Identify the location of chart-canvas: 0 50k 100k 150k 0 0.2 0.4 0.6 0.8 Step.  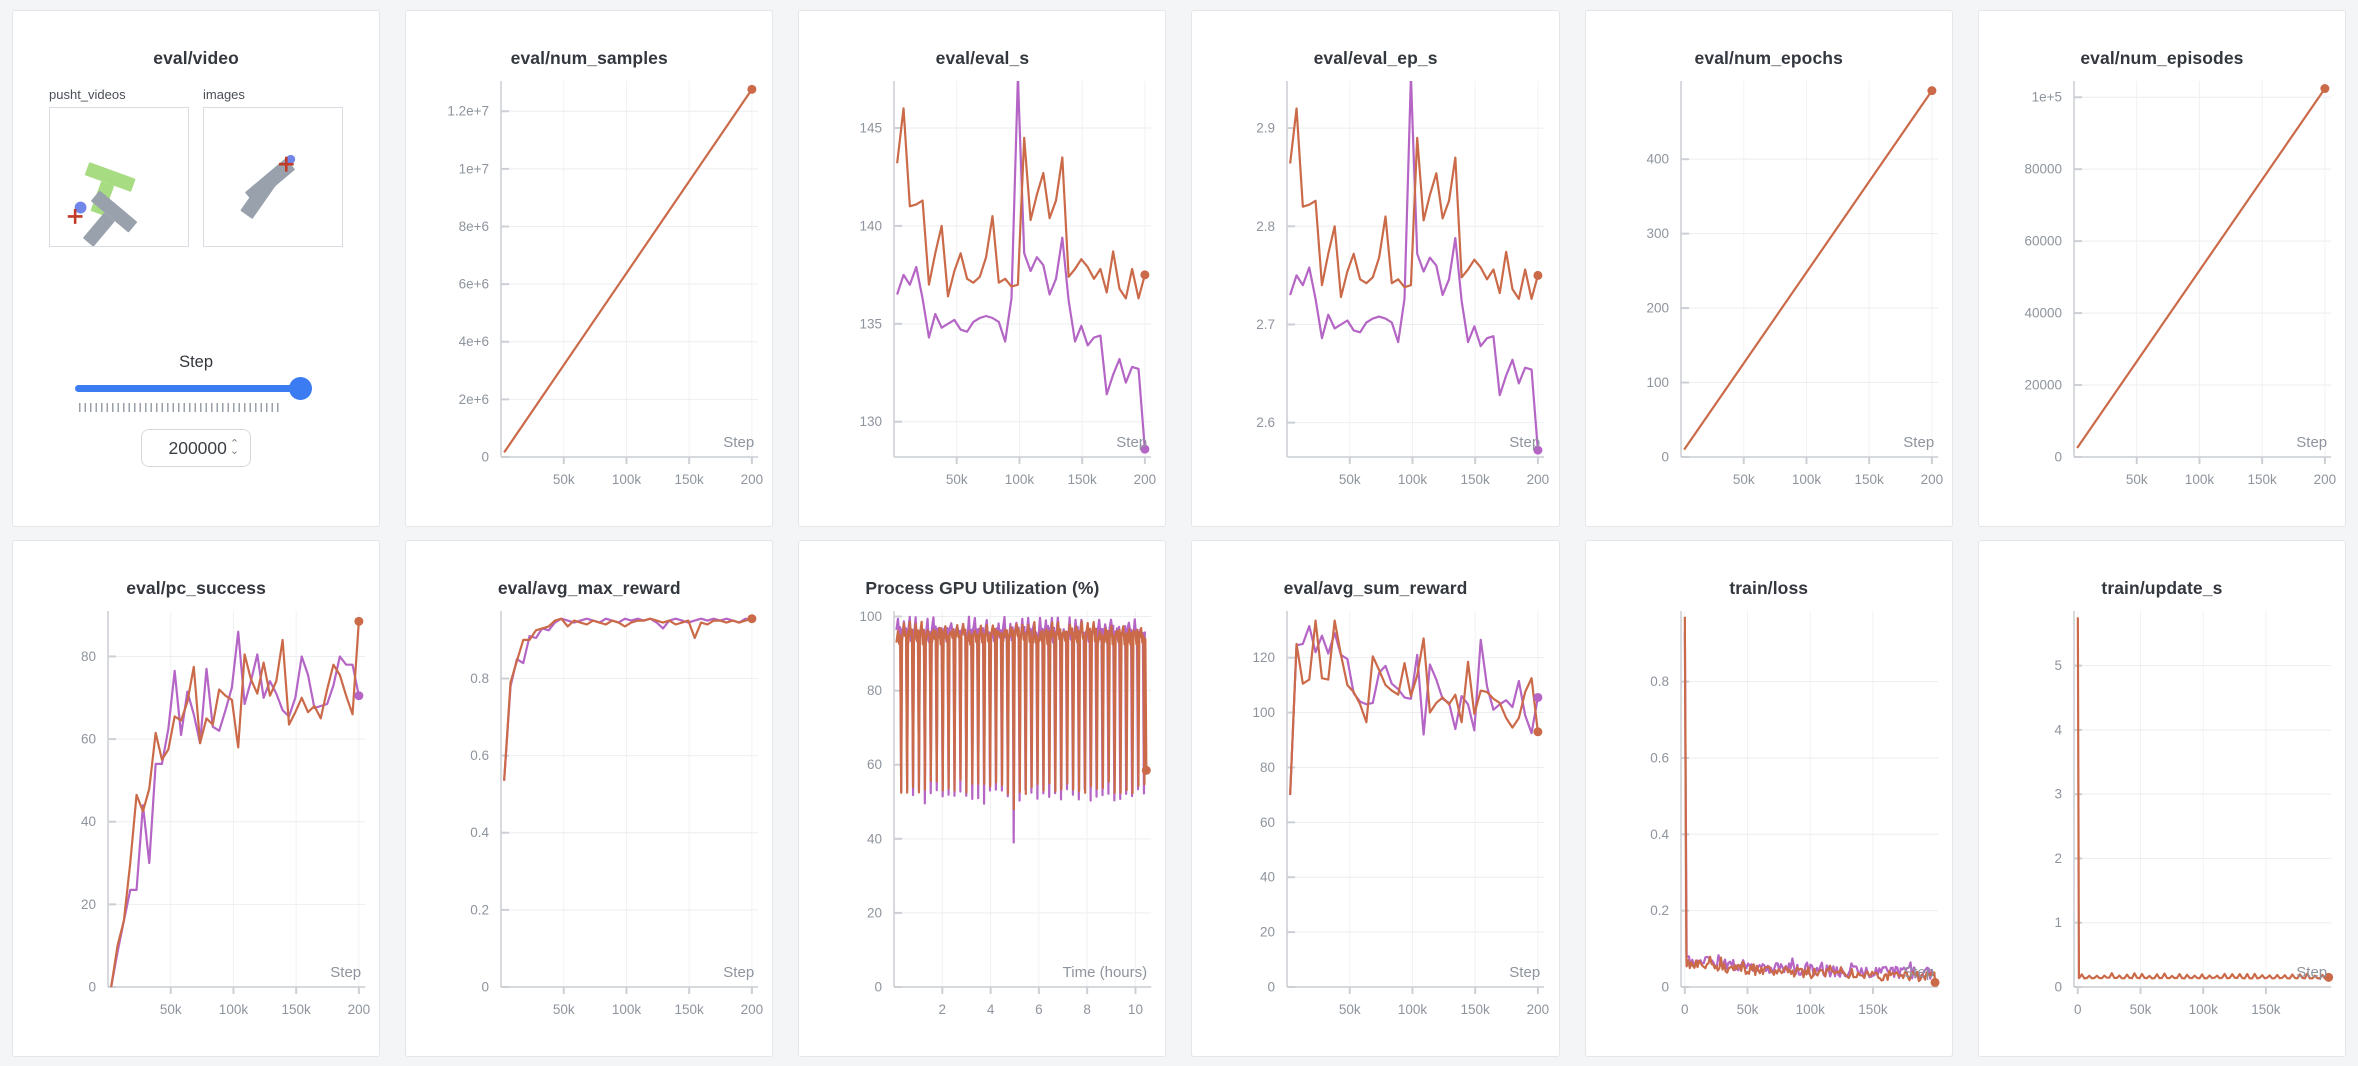
(1769, 826).